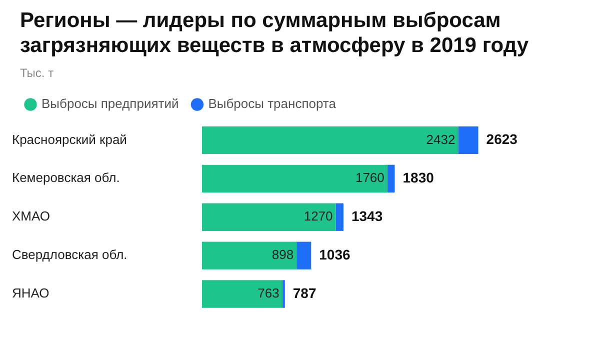  Describe the element at coordinates (369, 178) in the screenshot. I see `data-label: 1760` at that location.